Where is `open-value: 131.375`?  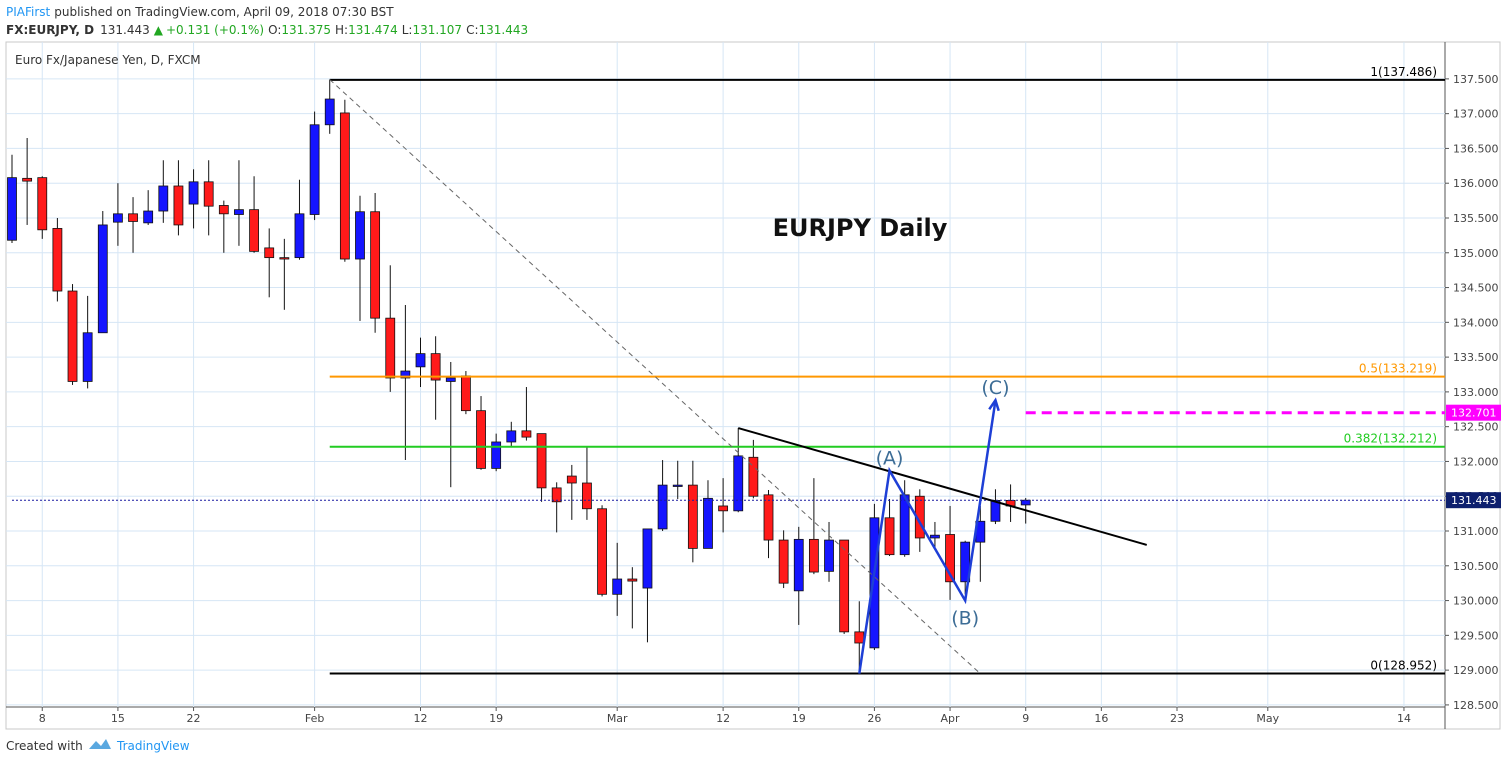
open-value: 131.375 is located at coordinates (306, 30).